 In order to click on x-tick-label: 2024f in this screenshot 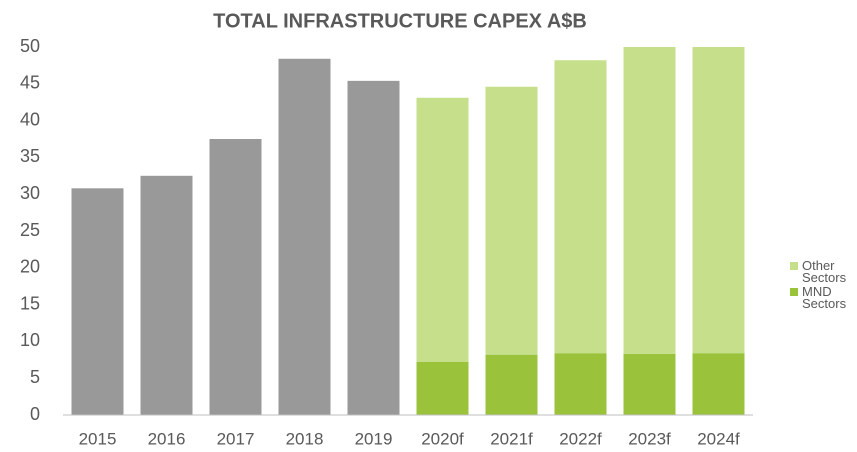, I will do `click(718, 438)`.